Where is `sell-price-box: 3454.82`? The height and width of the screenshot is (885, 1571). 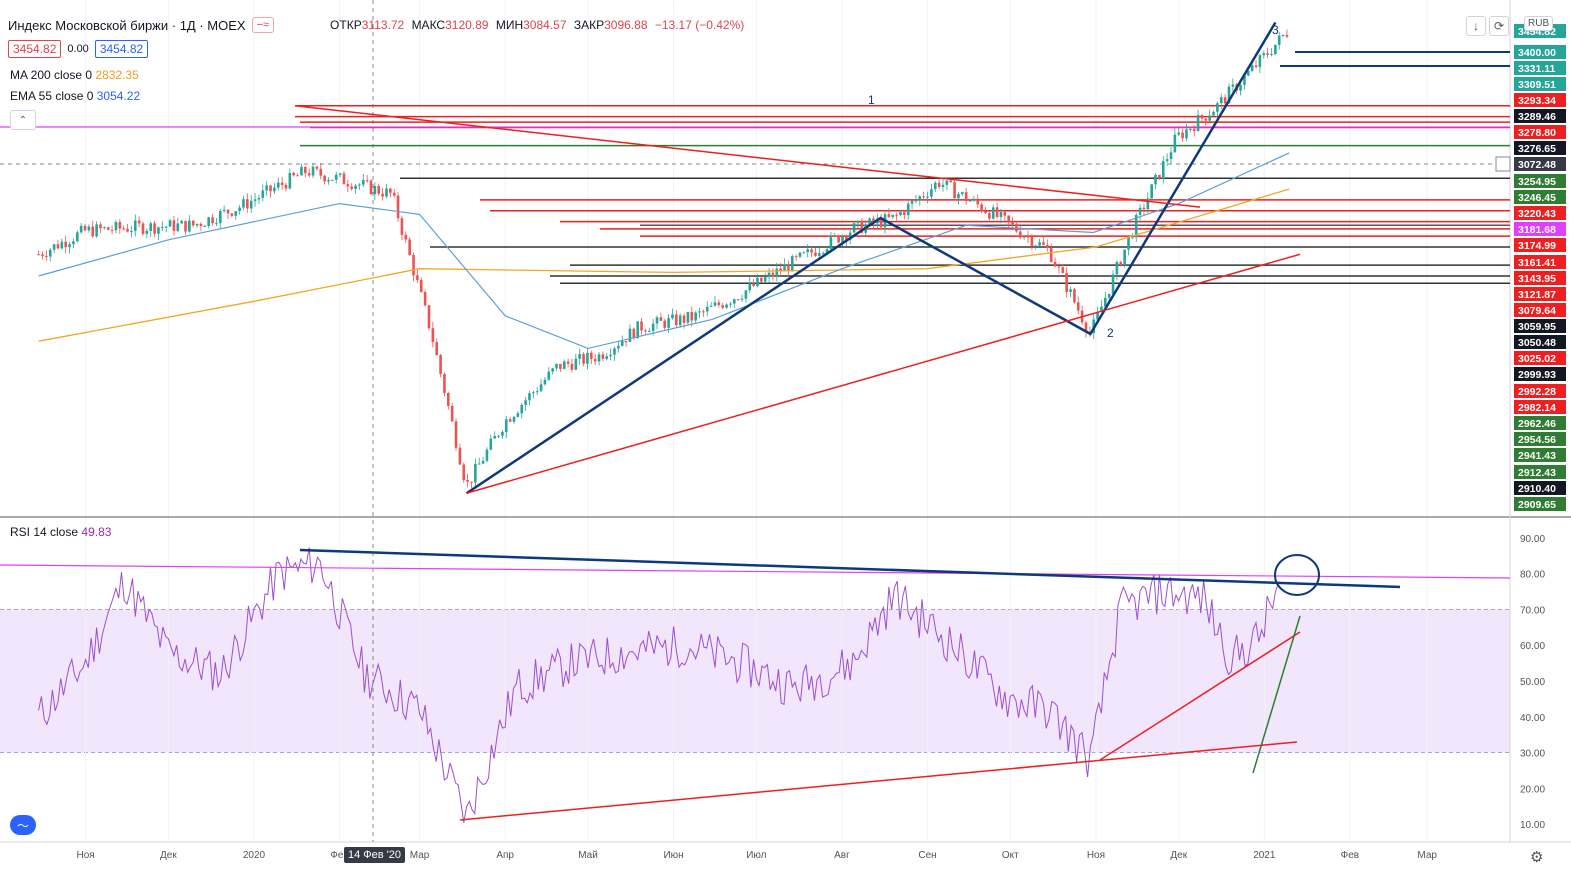 sell-price-box: 3454.82 is located at coordinates (35, 49).